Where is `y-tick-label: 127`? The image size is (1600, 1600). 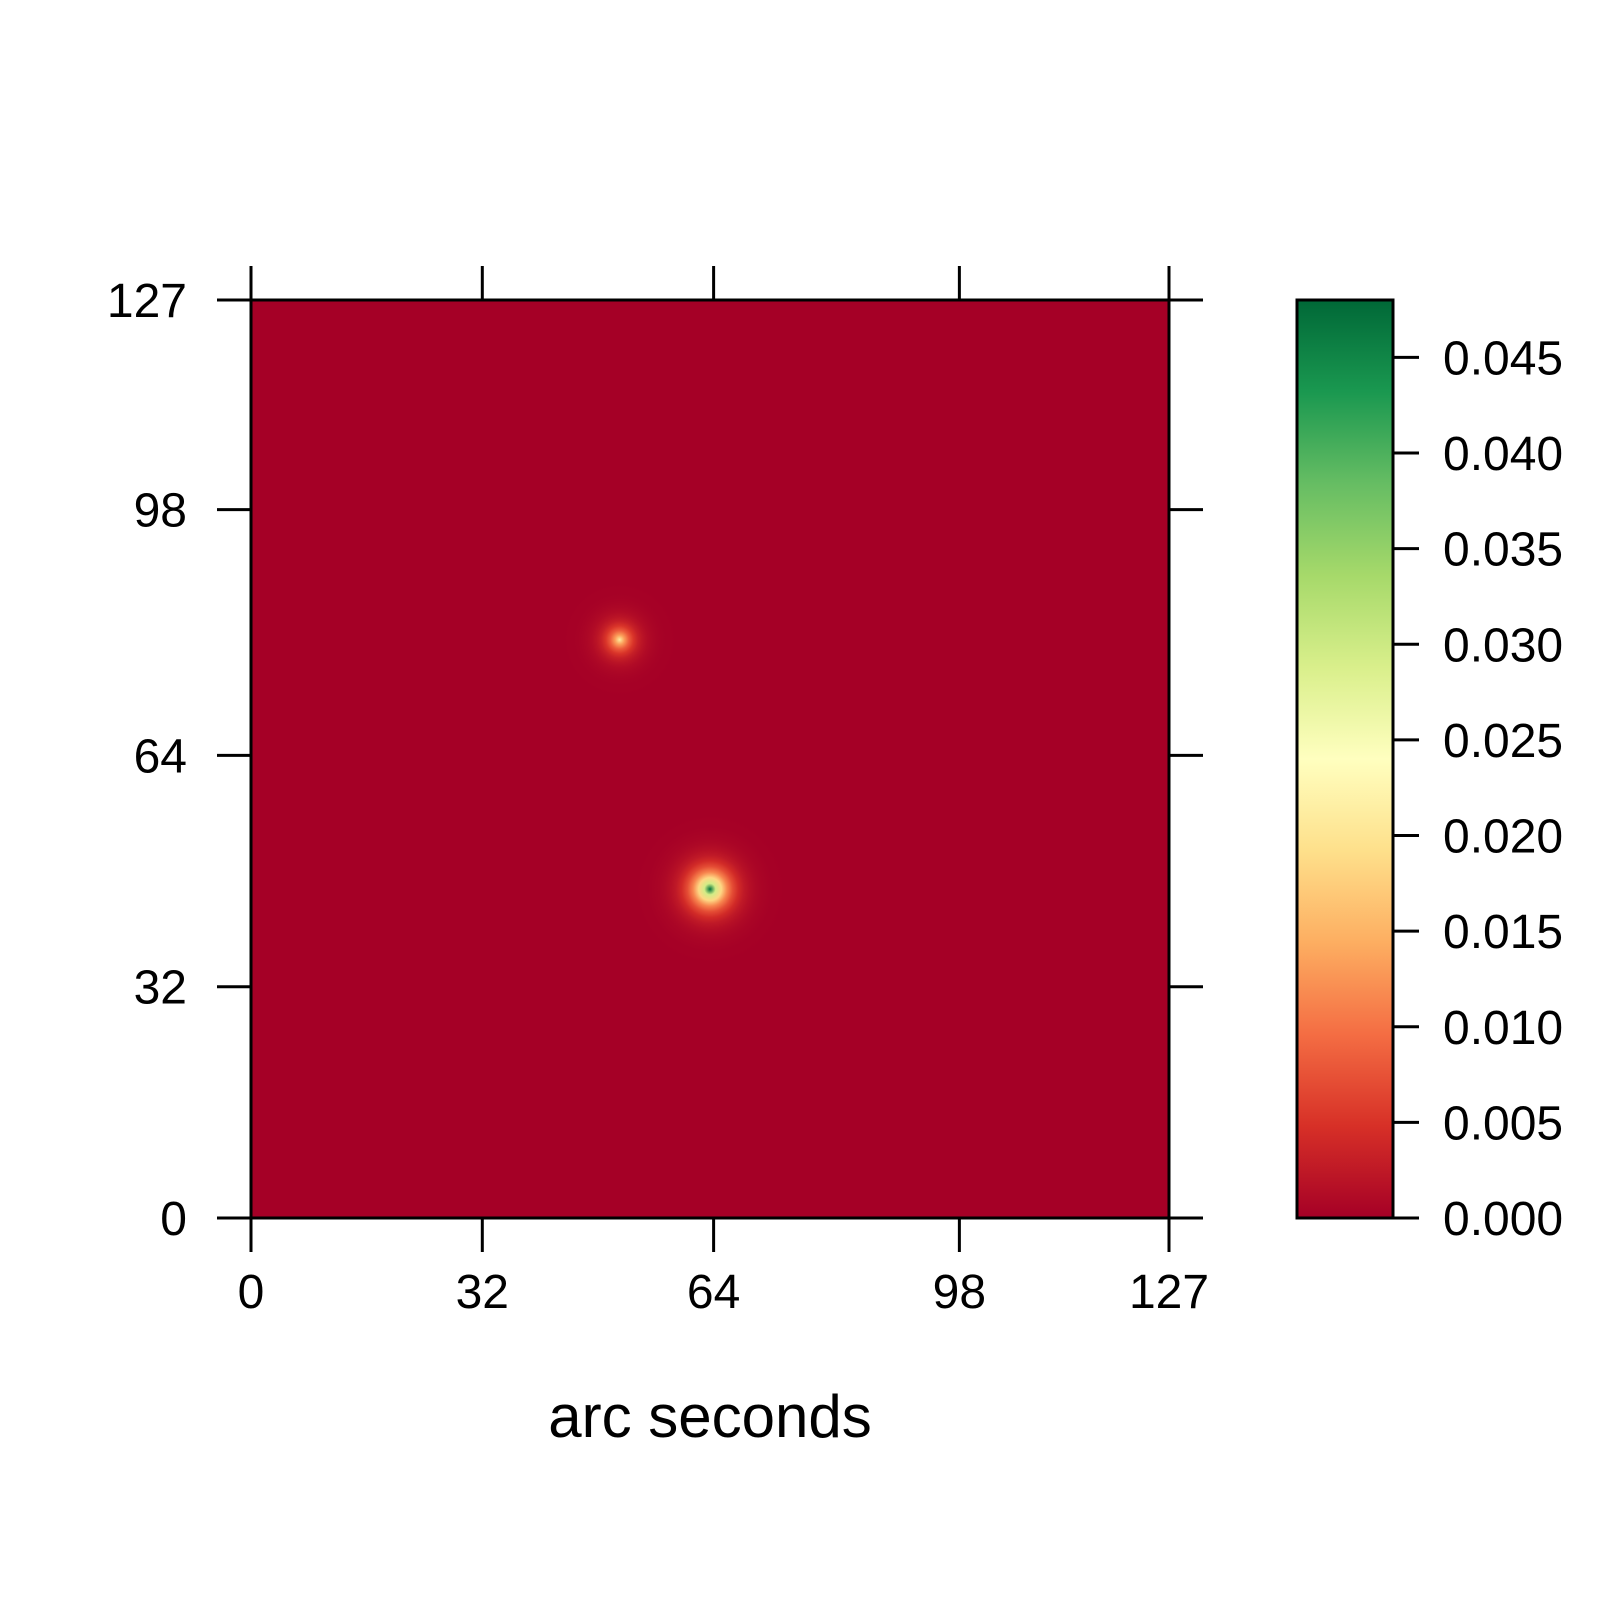 y-tick-label: 127 is located at coordinates (147, 301).